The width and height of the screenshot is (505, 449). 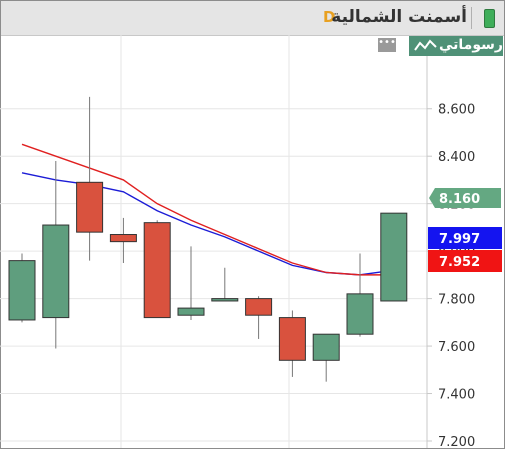 What do you see at coordinates (459, 199) in the screenshot?
I see `price-label: 8.160` at bounding box center [459, 199].